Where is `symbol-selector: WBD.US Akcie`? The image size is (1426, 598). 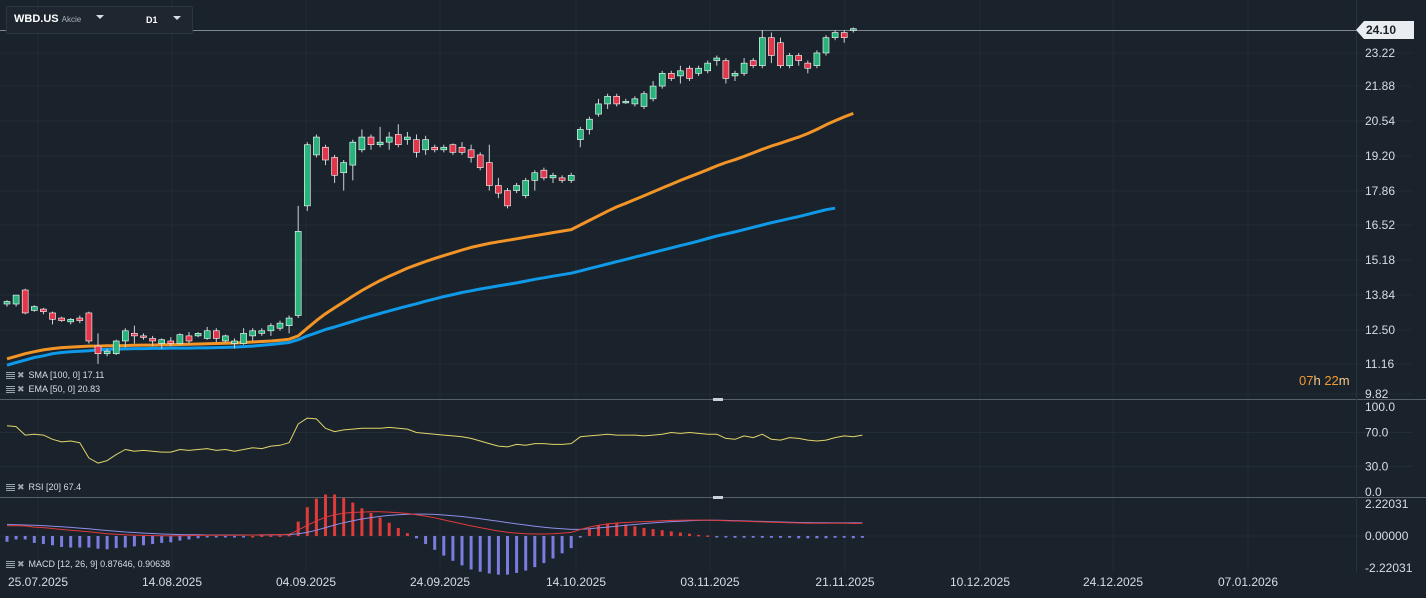 symbol-selector: WBD.US Akcie is located at coordinates (47, 19).